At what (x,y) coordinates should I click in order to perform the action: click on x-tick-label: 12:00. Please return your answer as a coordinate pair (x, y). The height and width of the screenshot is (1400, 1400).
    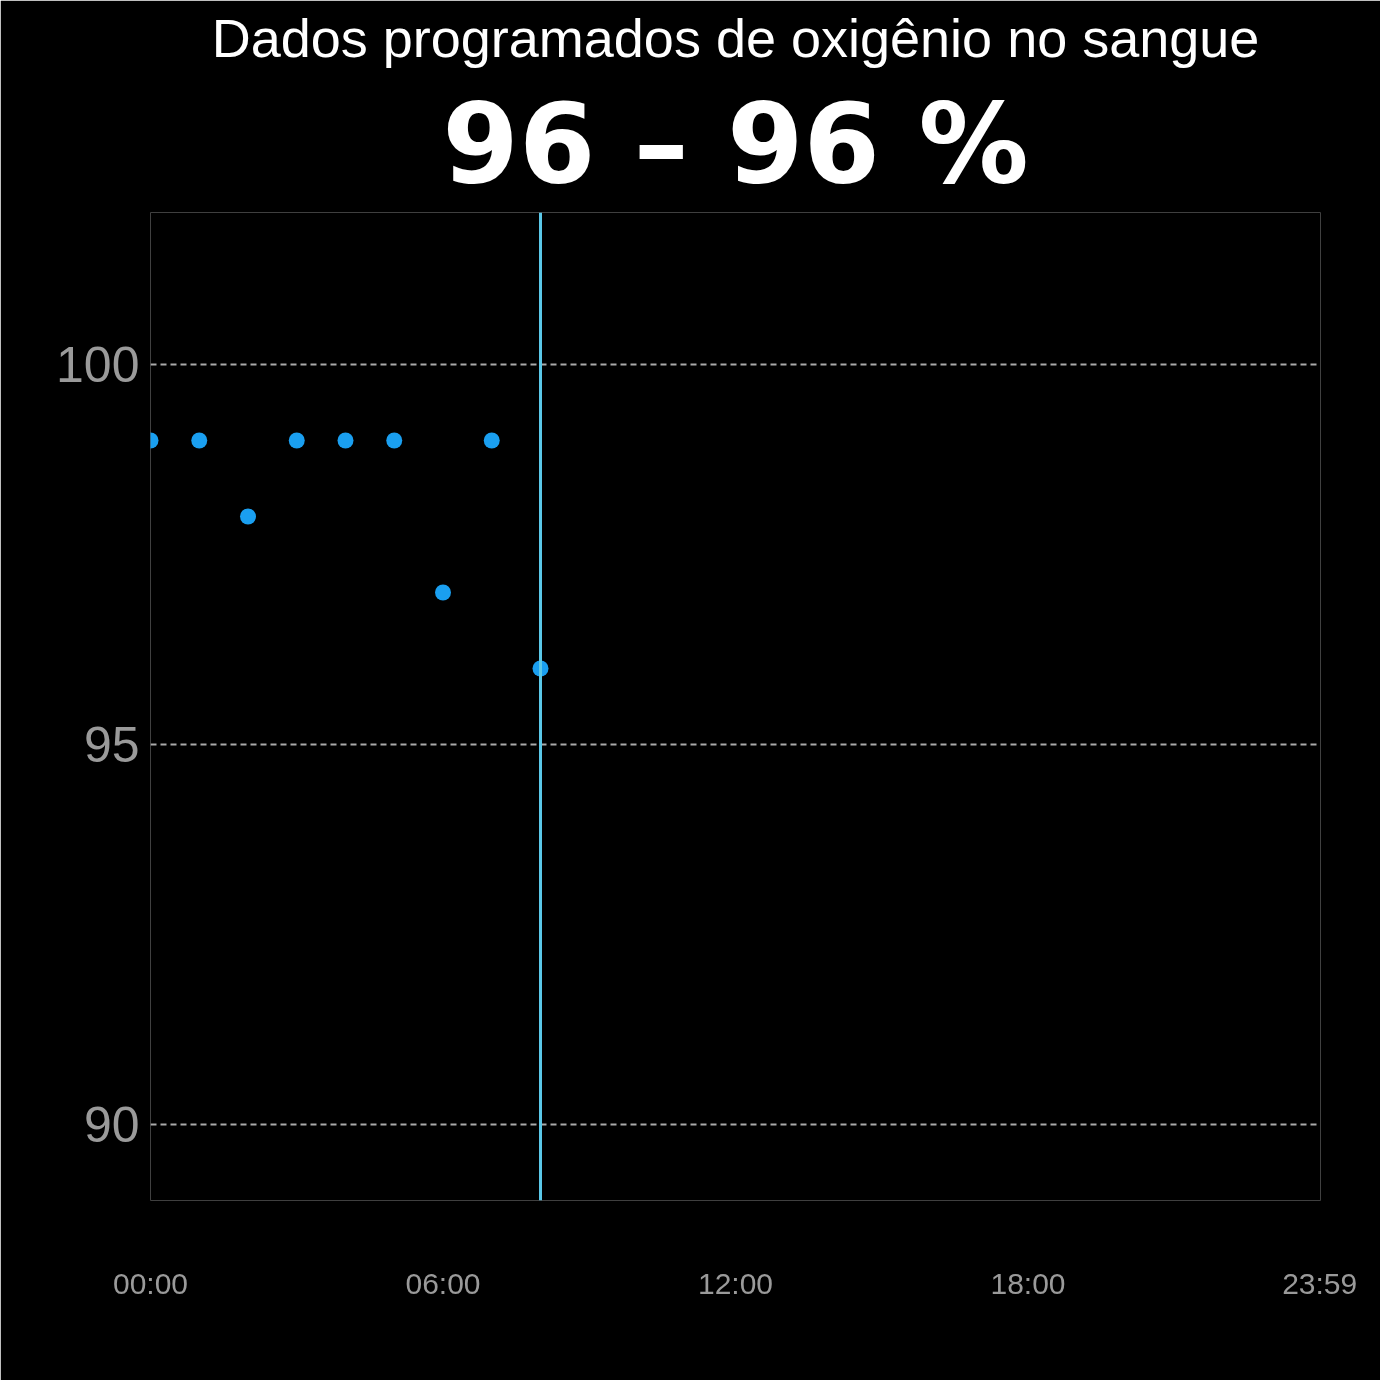
    Looking at the image, I should click on (735, 1283).